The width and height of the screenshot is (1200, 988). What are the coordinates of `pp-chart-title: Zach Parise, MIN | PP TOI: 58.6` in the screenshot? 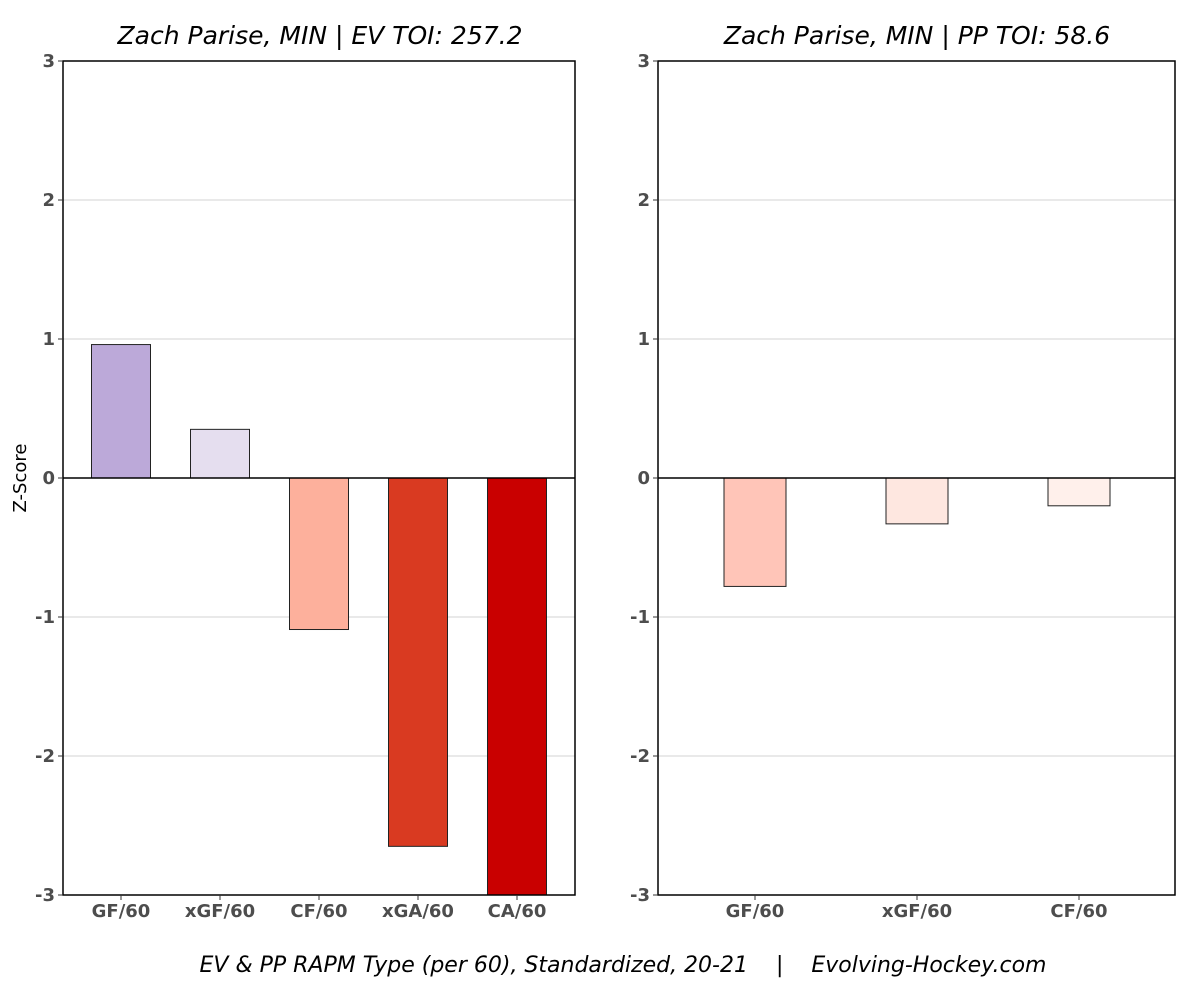 It's located at (916, 35).